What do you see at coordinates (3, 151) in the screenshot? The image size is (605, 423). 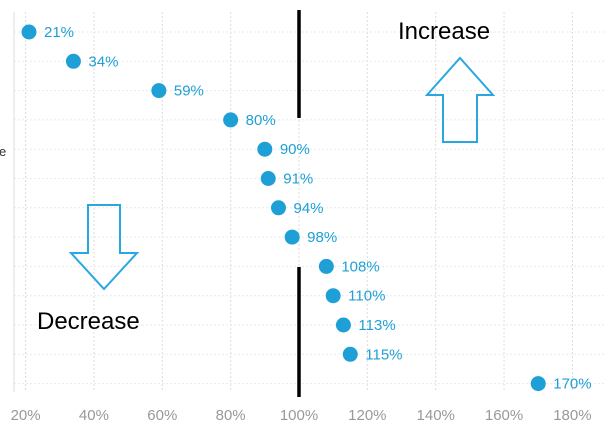 I see `cut-off-category-label: e` at bounding box center [3, 151].